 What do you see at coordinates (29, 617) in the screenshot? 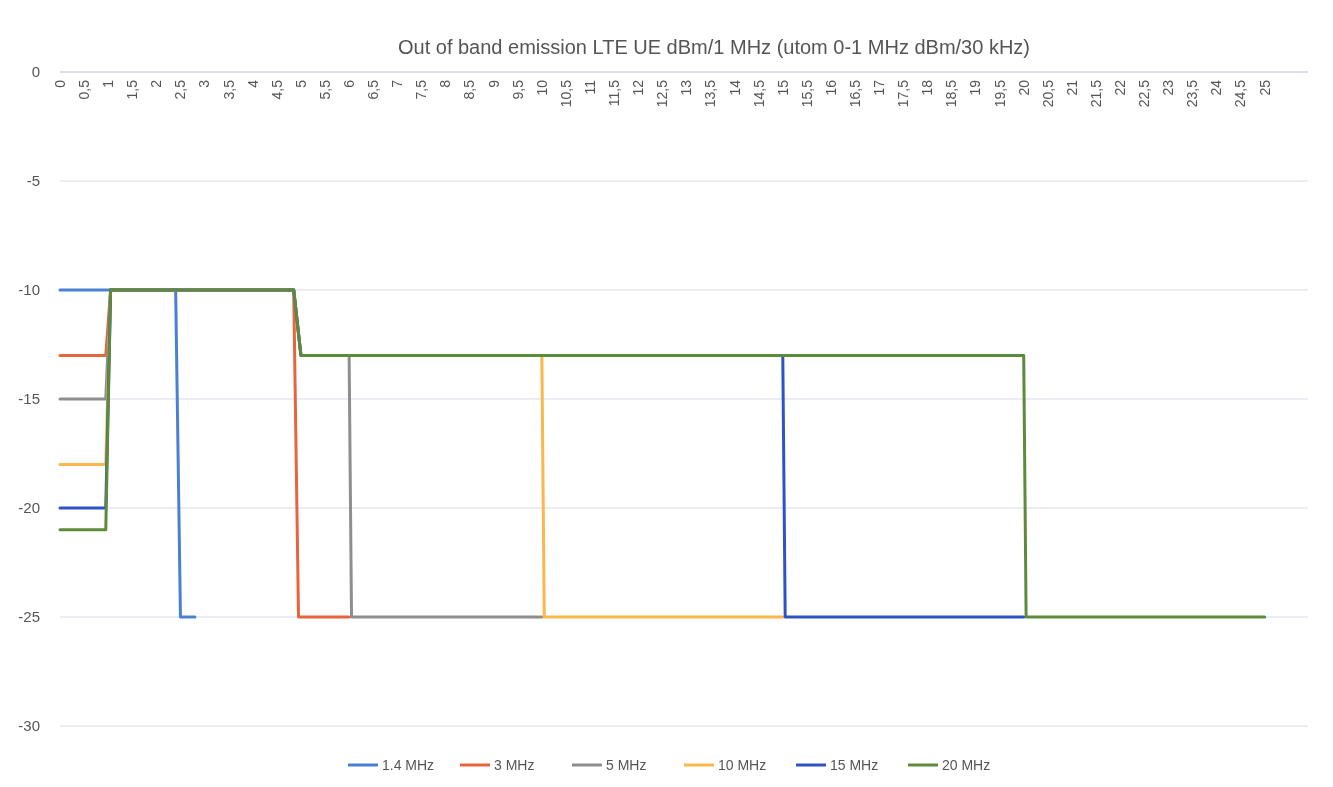
I see `y-tick-label: -25` at bounding box center [29, 617].